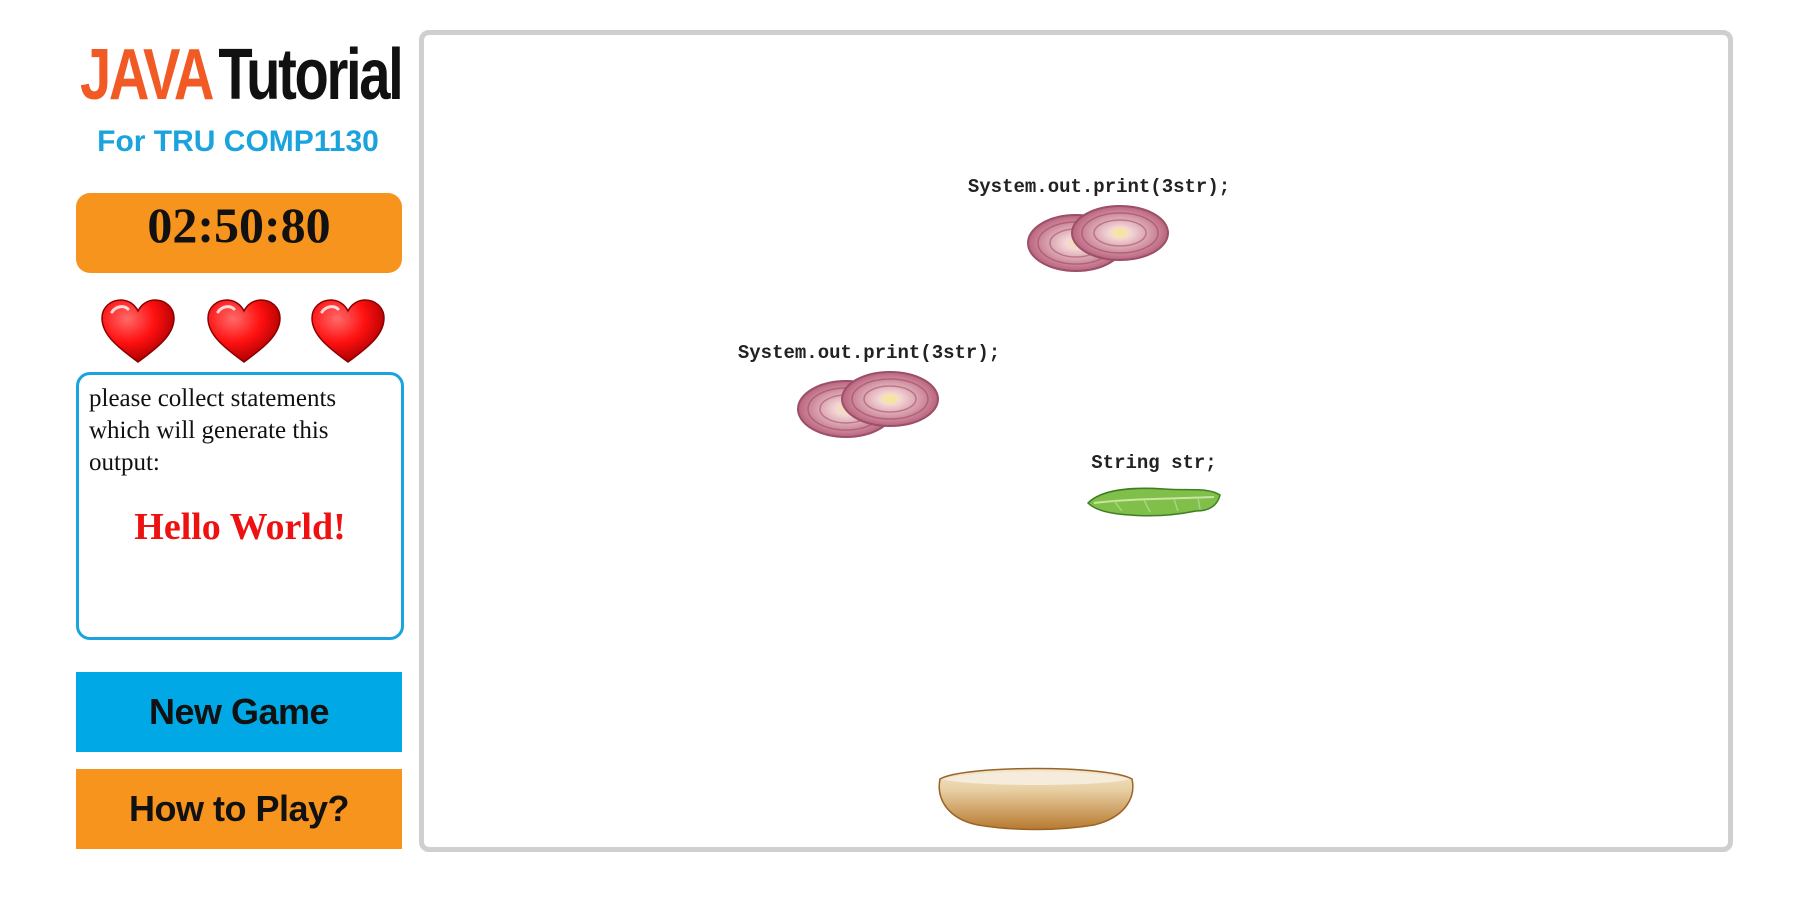  Describe the element at coordinates (1036, 797) in the screenshot. I see `bun-icon` at that location.